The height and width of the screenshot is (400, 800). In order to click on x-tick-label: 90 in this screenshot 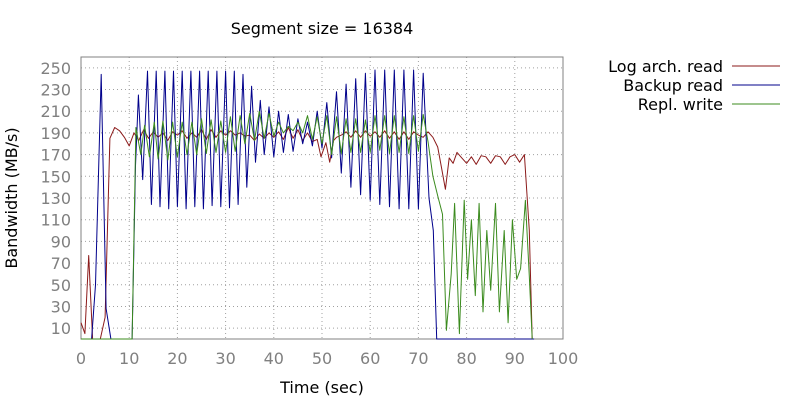, I will do `click(515, 358)`.